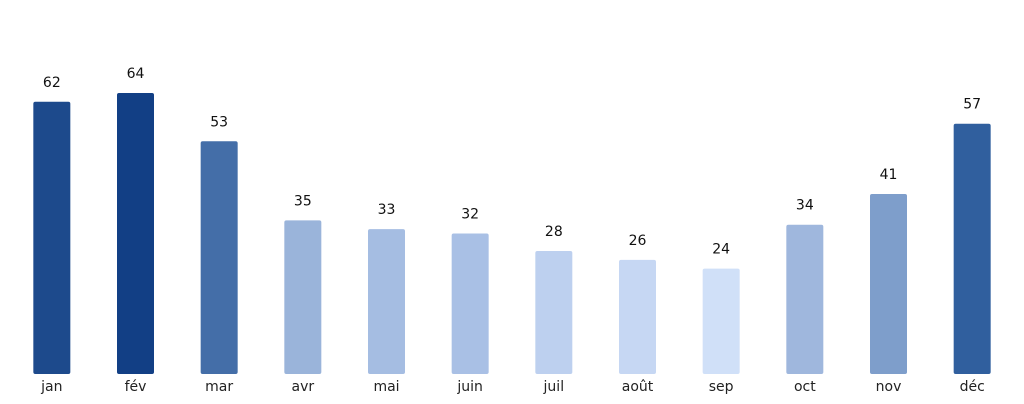 The width and height of the screenshot is (1024, 404). I want to click on data-label-jan: 62, so click(52, 83).